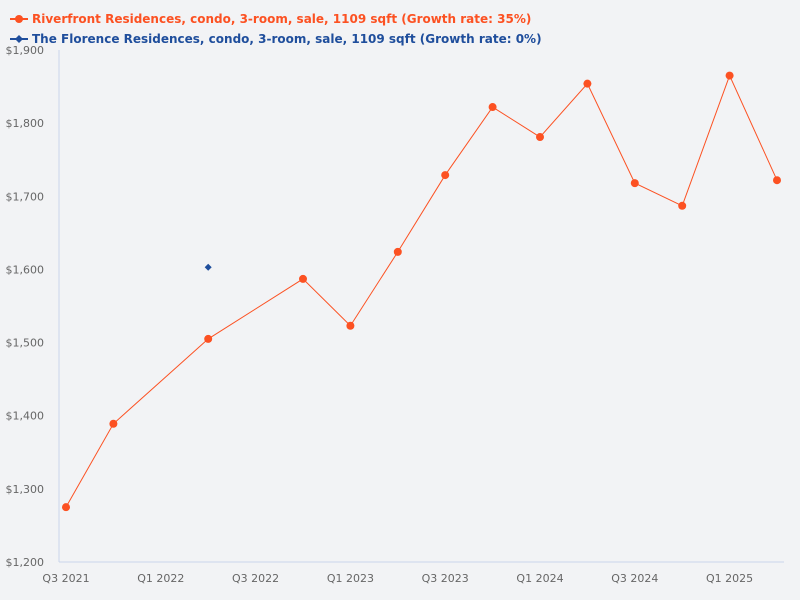 The width and height of the screenshot is (800, 600). Describe the element at coordinates (25, 50) in the screenshot. I see `y-tick-label: $1,900` at that location.